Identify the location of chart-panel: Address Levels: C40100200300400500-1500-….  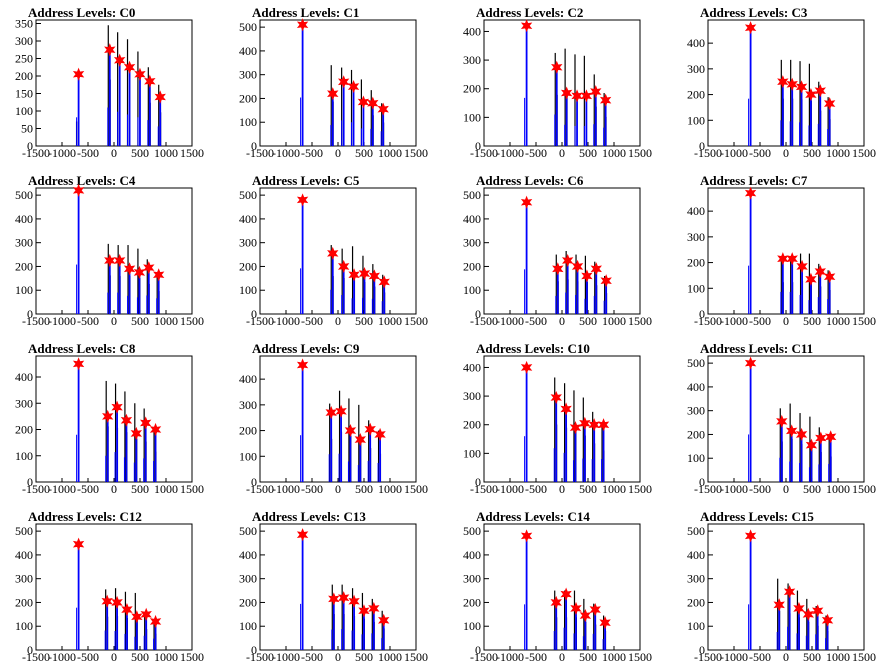
(109, 250).